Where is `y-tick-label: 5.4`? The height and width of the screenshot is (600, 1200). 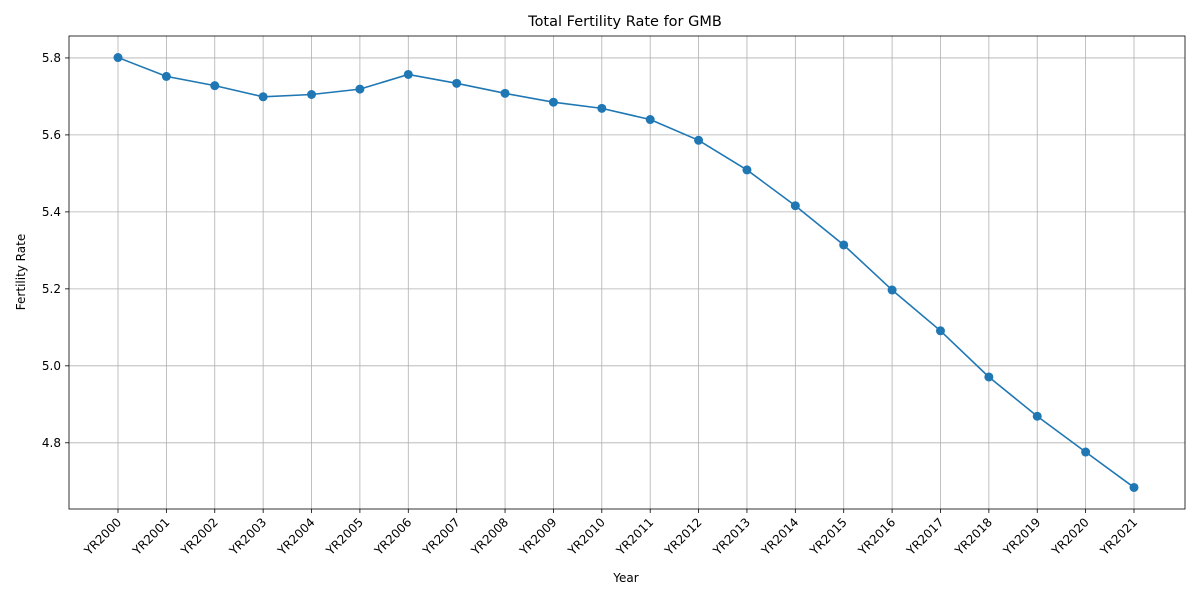
y-tick-label: 5.4 is located at coordinates (51, 212).